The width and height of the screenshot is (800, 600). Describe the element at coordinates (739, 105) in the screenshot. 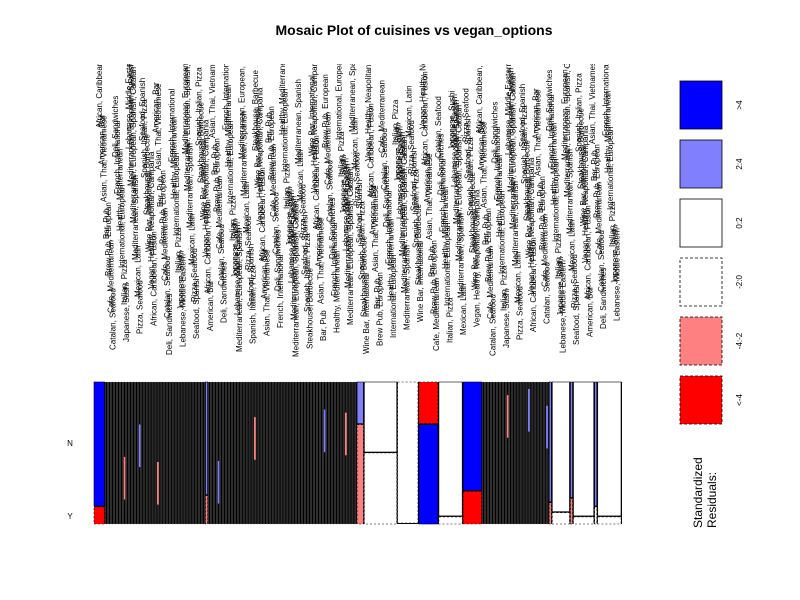

I see `legend-label: >4` at that location.